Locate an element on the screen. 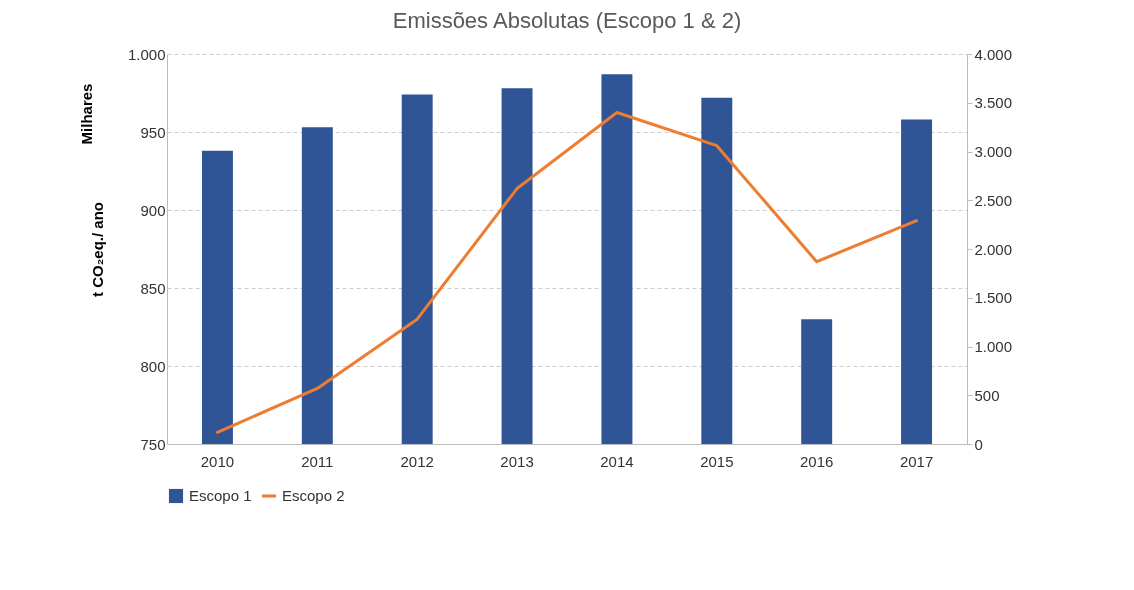 The width and height of the screenshot is (1134, 590). x-tick-label: 2016 is located at coordinates (817, 461).